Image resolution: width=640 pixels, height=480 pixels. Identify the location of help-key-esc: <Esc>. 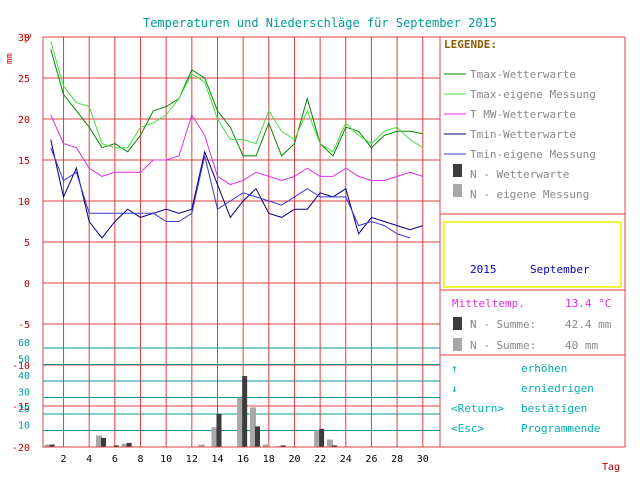
(467, 428).